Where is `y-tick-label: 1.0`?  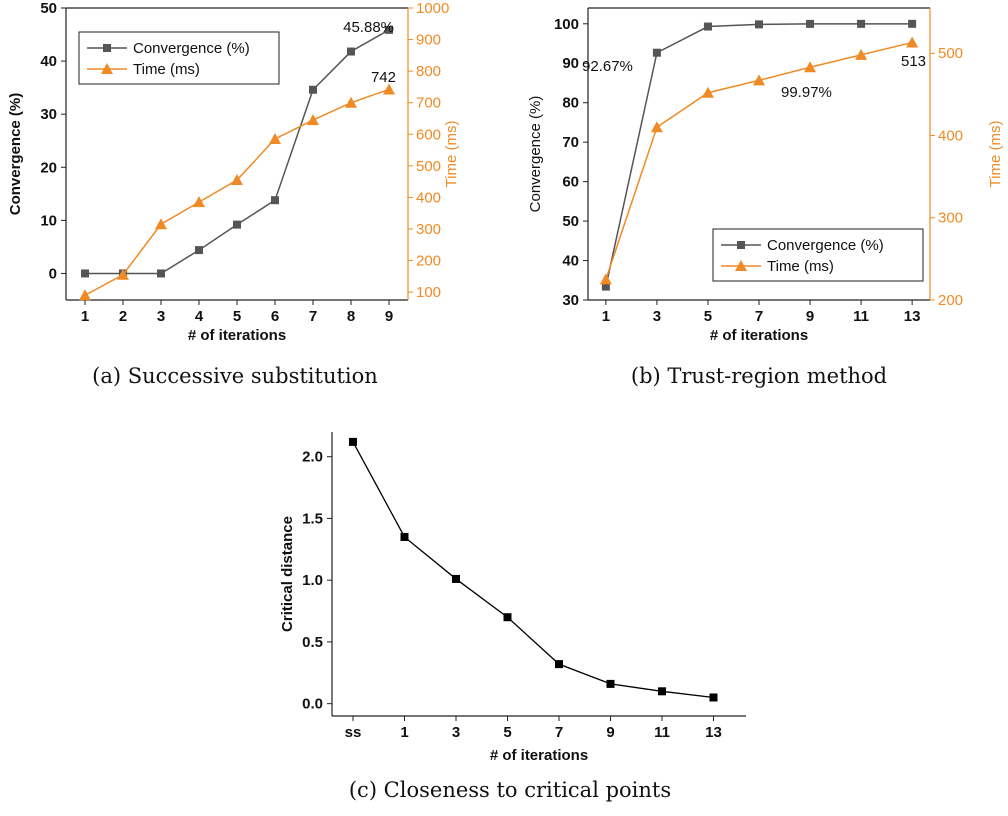
y-tick-label: 1.0 is located at coordinates (312, 580).